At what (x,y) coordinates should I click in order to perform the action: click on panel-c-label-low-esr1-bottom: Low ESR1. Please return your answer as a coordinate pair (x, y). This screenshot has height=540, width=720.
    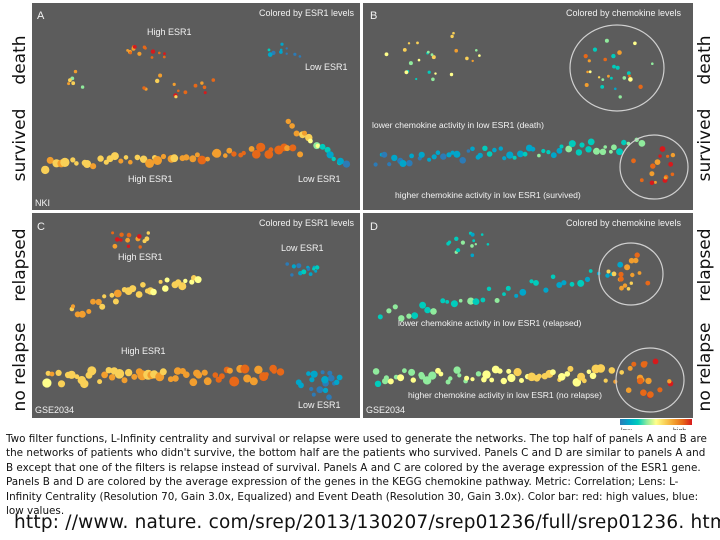
    Looking at the image, I should click on (319, 405).